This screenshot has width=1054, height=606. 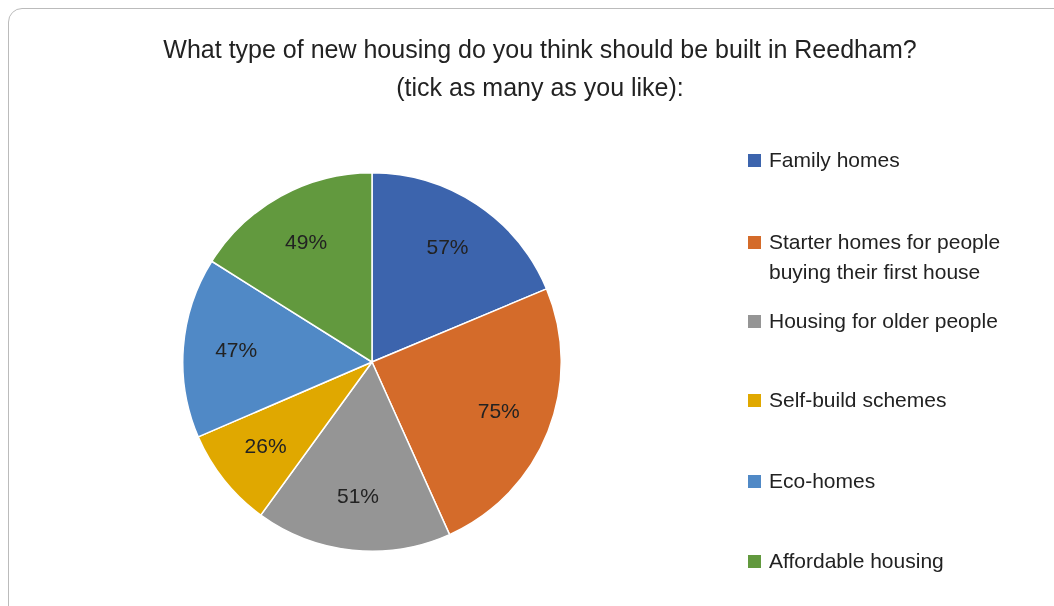 I want to click on chart-title: What type of new housing do you think should be built in Reedham? (tick as many as you like):, so click(x=540, y=68).